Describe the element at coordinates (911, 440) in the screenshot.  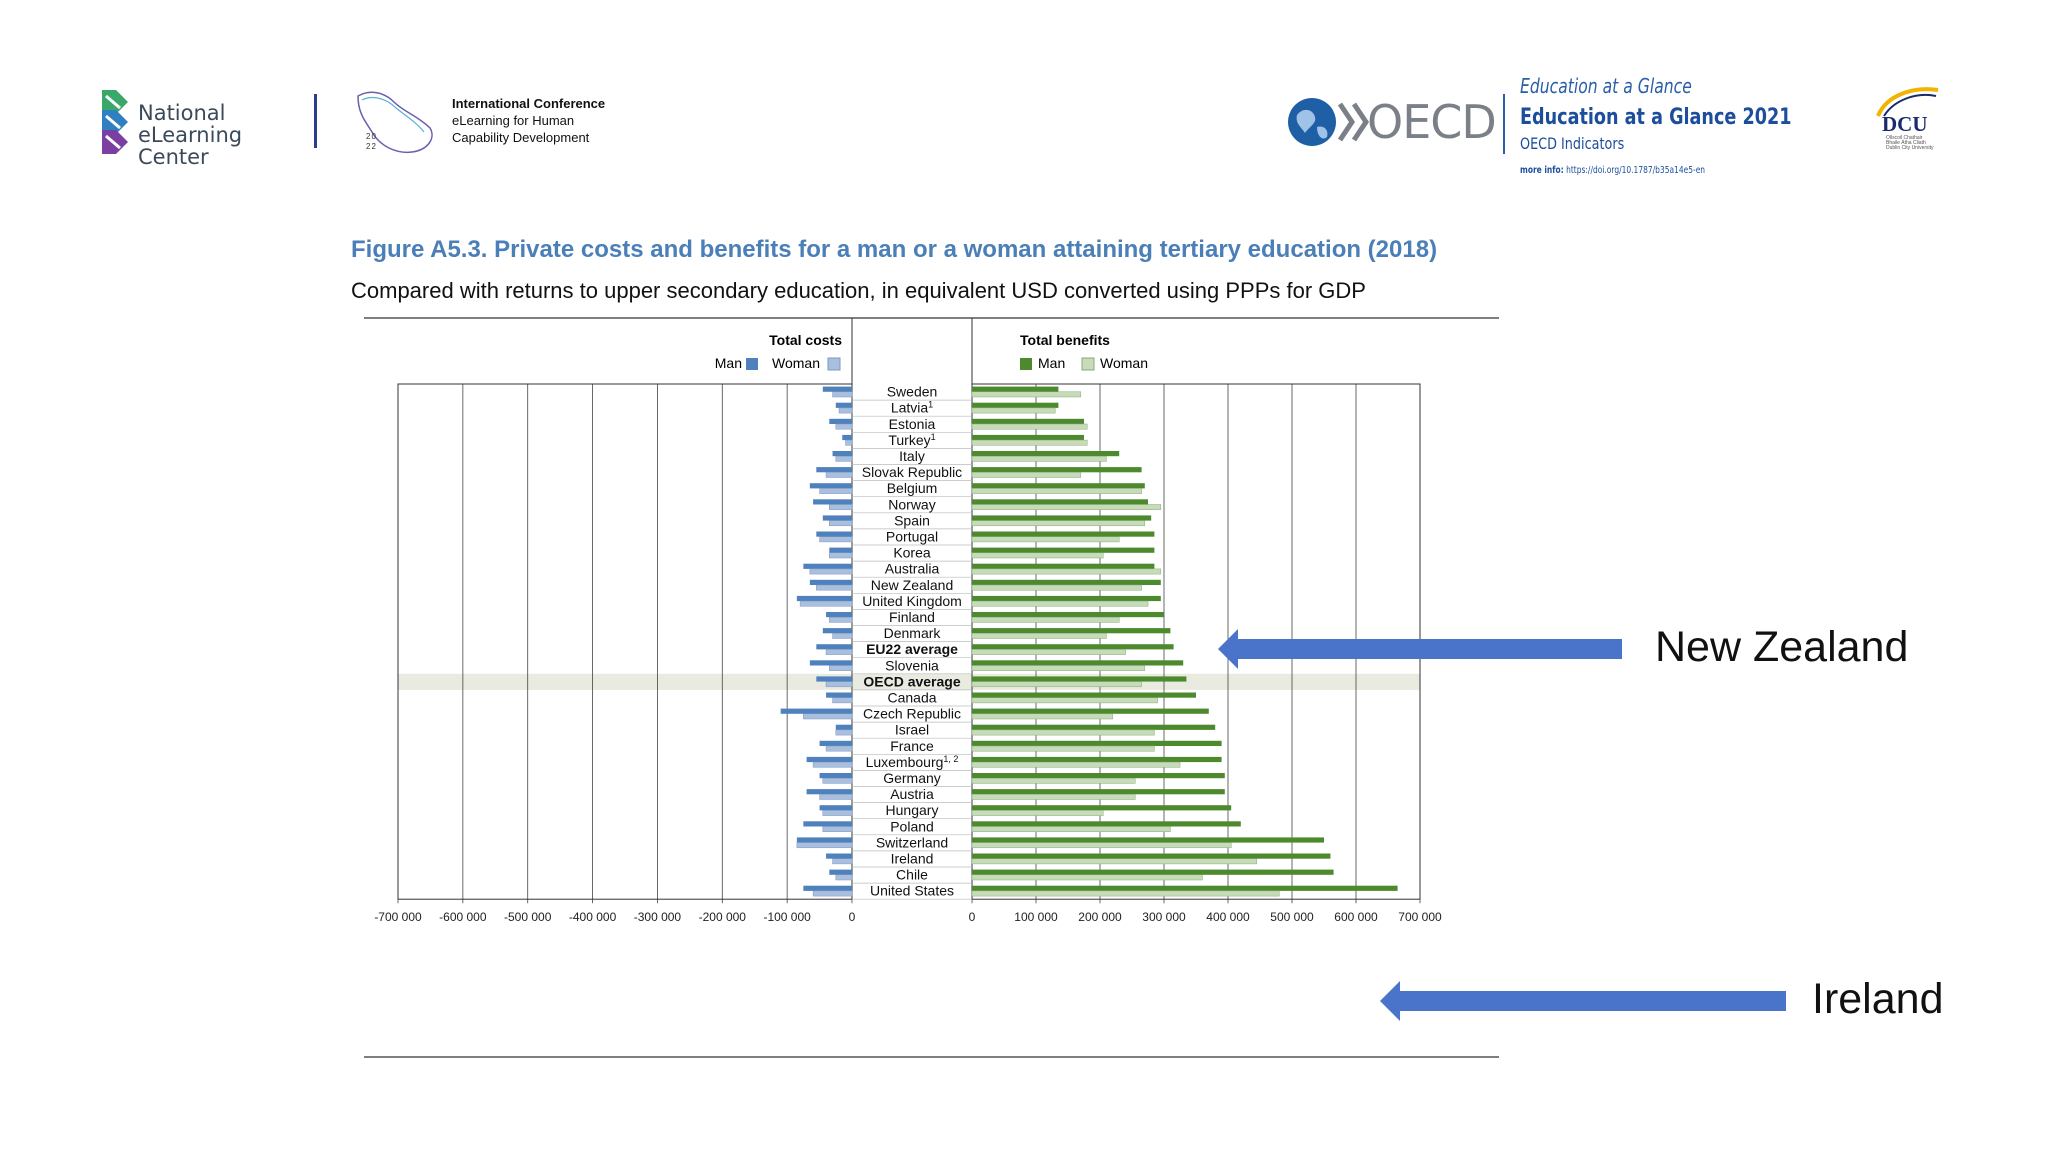
I see `category-label: Turkey1` at that location.